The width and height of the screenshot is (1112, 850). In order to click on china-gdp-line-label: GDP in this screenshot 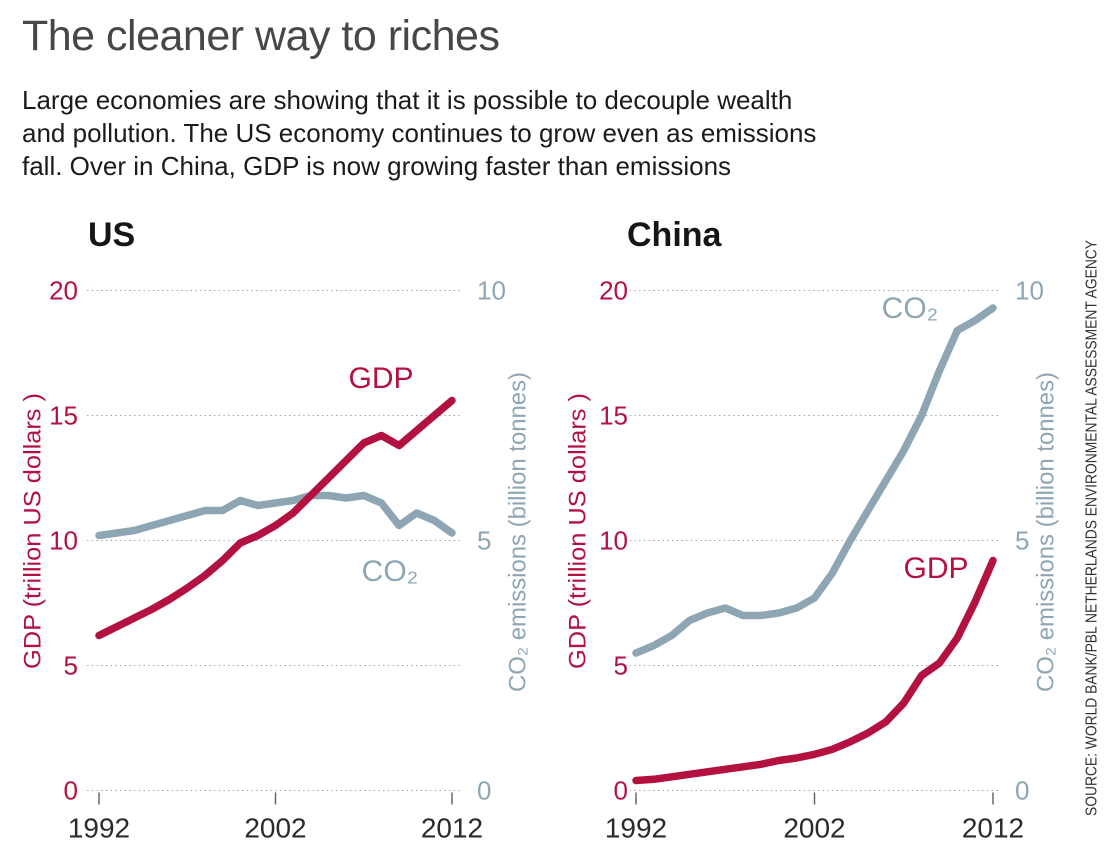, I will do `click(935, 568)`.